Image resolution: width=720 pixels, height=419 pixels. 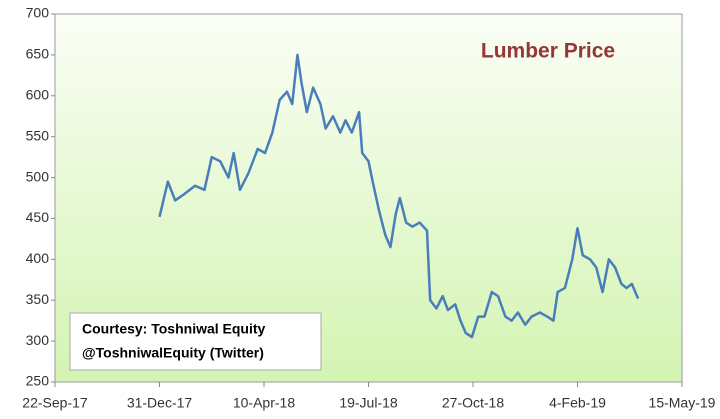 I want to click on y-tick-label: 500, so click(x=38, y=176).